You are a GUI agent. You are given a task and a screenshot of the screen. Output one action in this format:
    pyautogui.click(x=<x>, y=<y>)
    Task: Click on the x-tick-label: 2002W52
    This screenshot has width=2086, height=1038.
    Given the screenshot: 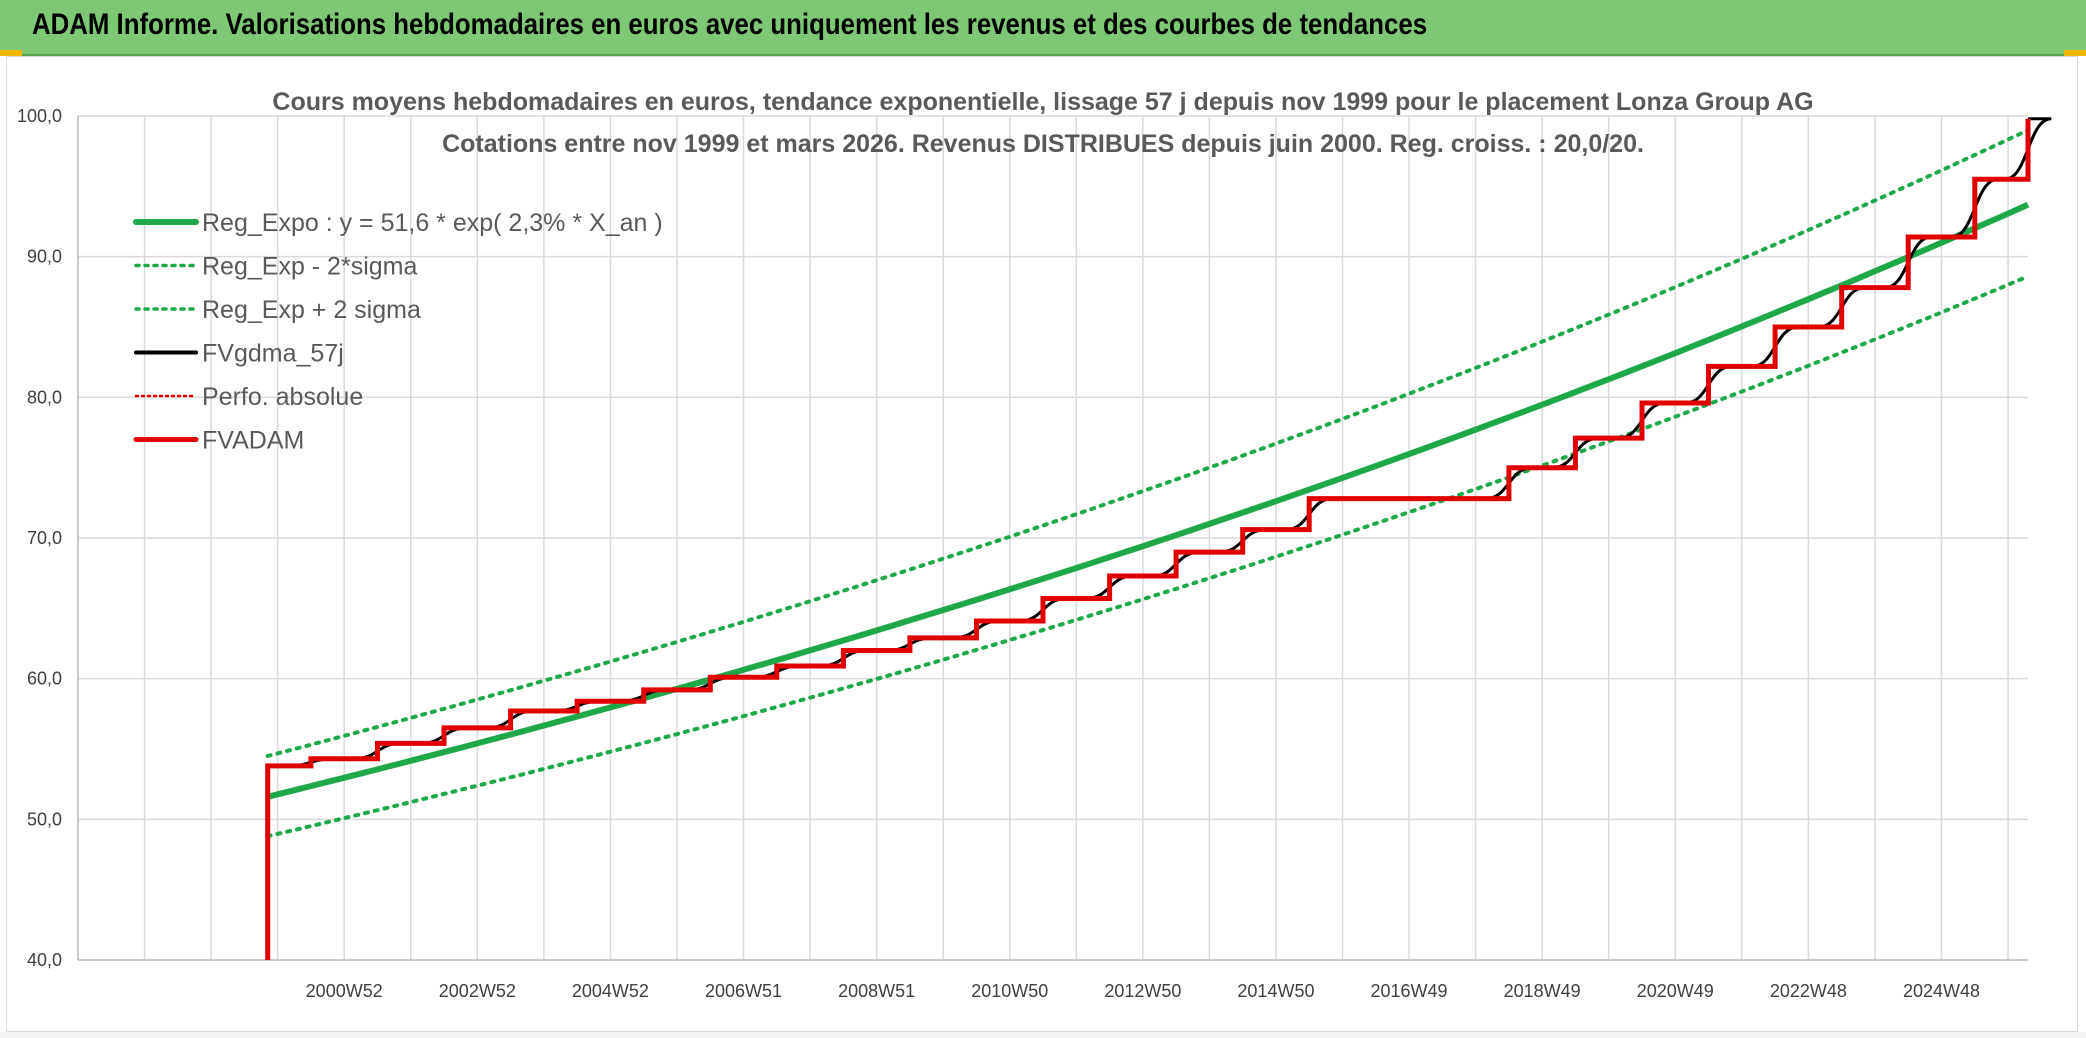 What is the action you would take?
    pyautogui.click(x=477, y=991)
    